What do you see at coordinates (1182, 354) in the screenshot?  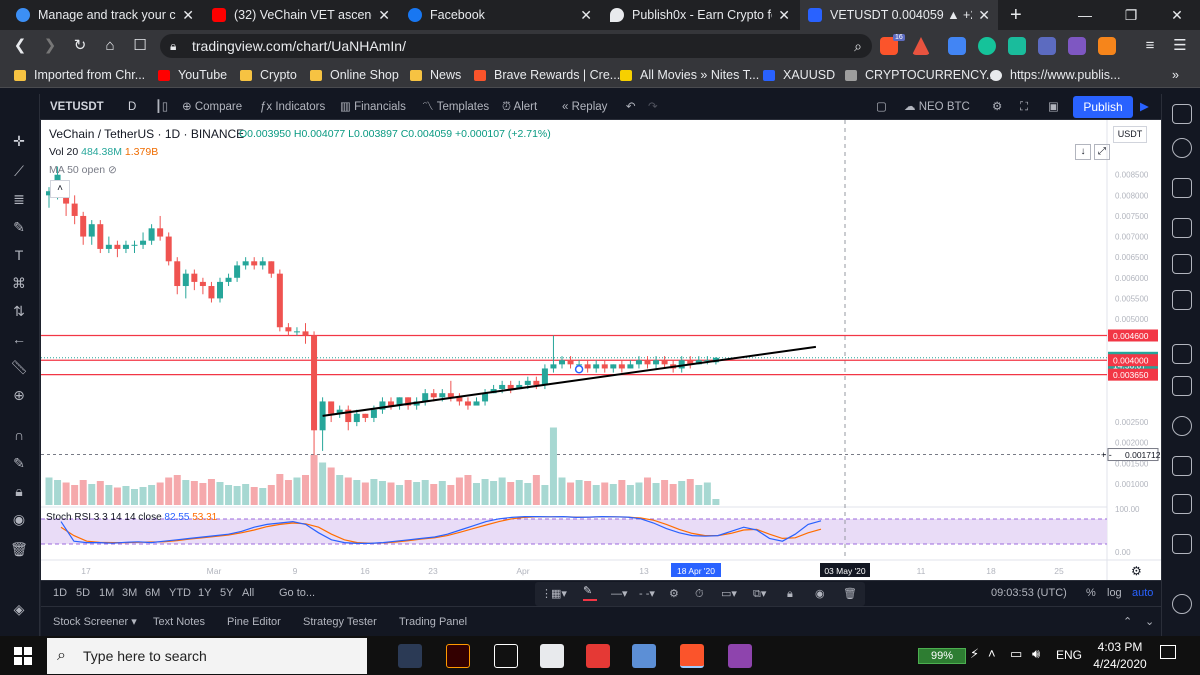 I see `chat-icon` at bounding box center [1182, 354].